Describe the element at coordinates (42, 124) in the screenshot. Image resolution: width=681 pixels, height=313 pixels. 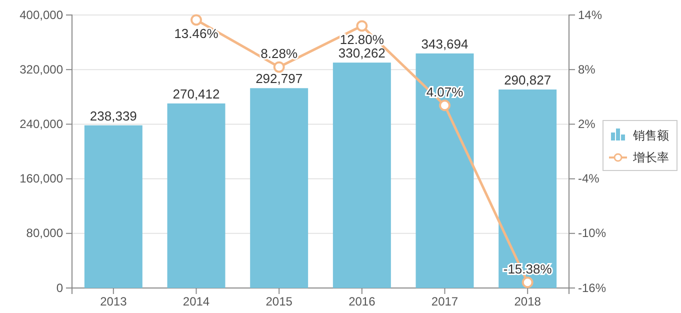
I see `y-tick-label: 240,000` at that location.